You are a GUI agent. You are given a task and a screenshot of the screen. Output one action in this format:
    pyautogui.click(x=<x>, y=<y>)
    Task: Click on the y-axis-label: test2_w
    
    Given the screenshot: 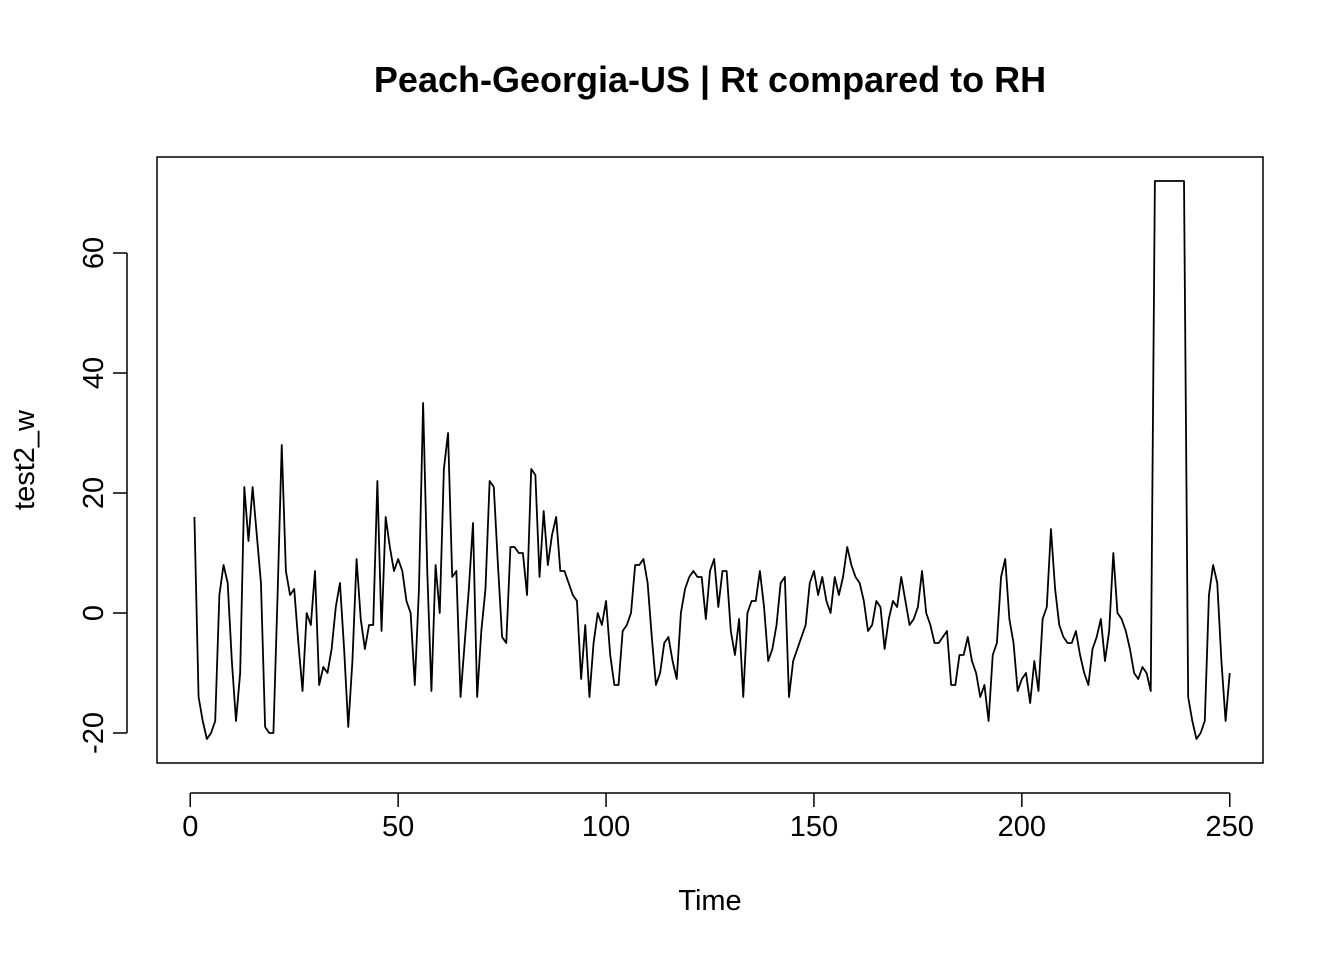 What is the action you would take?
    pyautogui.click(x=25, y=459)
    